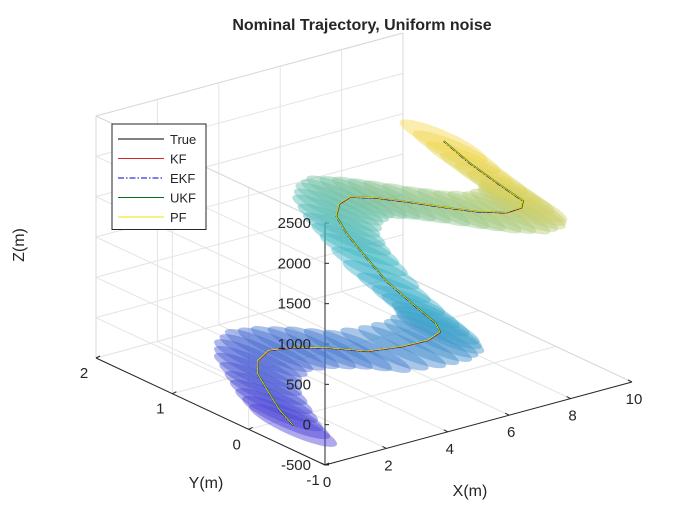 The width and height of the screenshot is (700, 525). I want to click on z-axis-label: Z(m), so click(19, 245).